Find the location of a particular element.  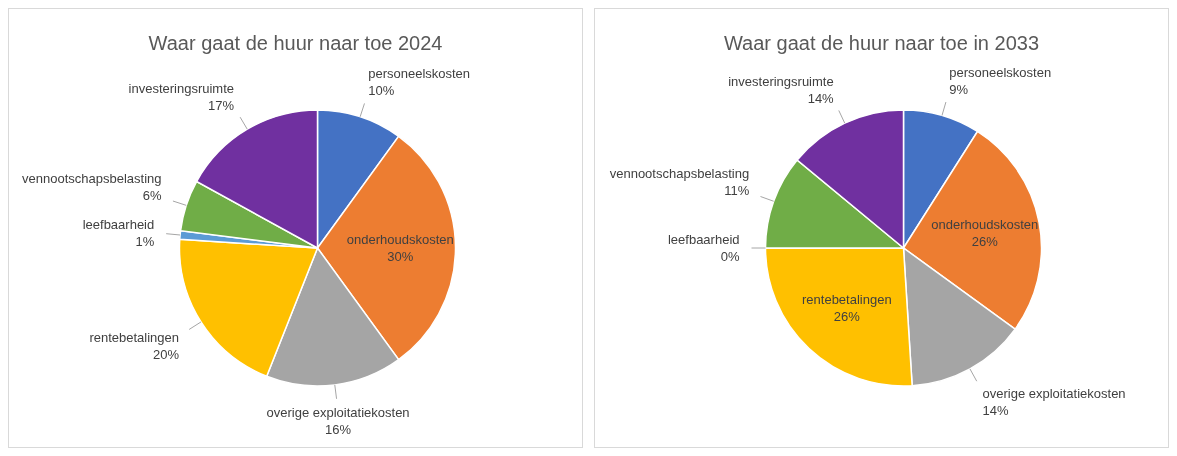

slice-label: leefbaarheid is located at coordinates (118, 224).